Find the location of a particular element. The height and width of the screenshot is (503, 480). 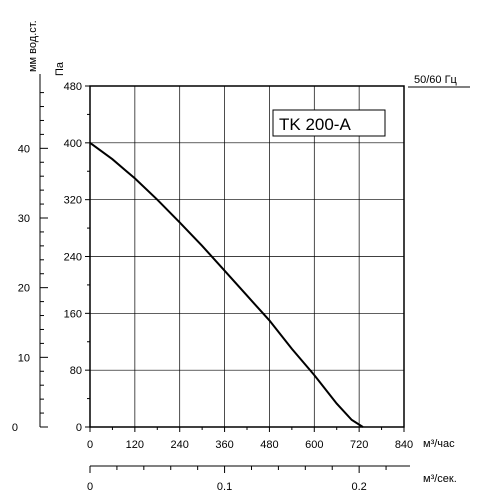

mm-tick-label: 30 is located at coordinates (24, 219).